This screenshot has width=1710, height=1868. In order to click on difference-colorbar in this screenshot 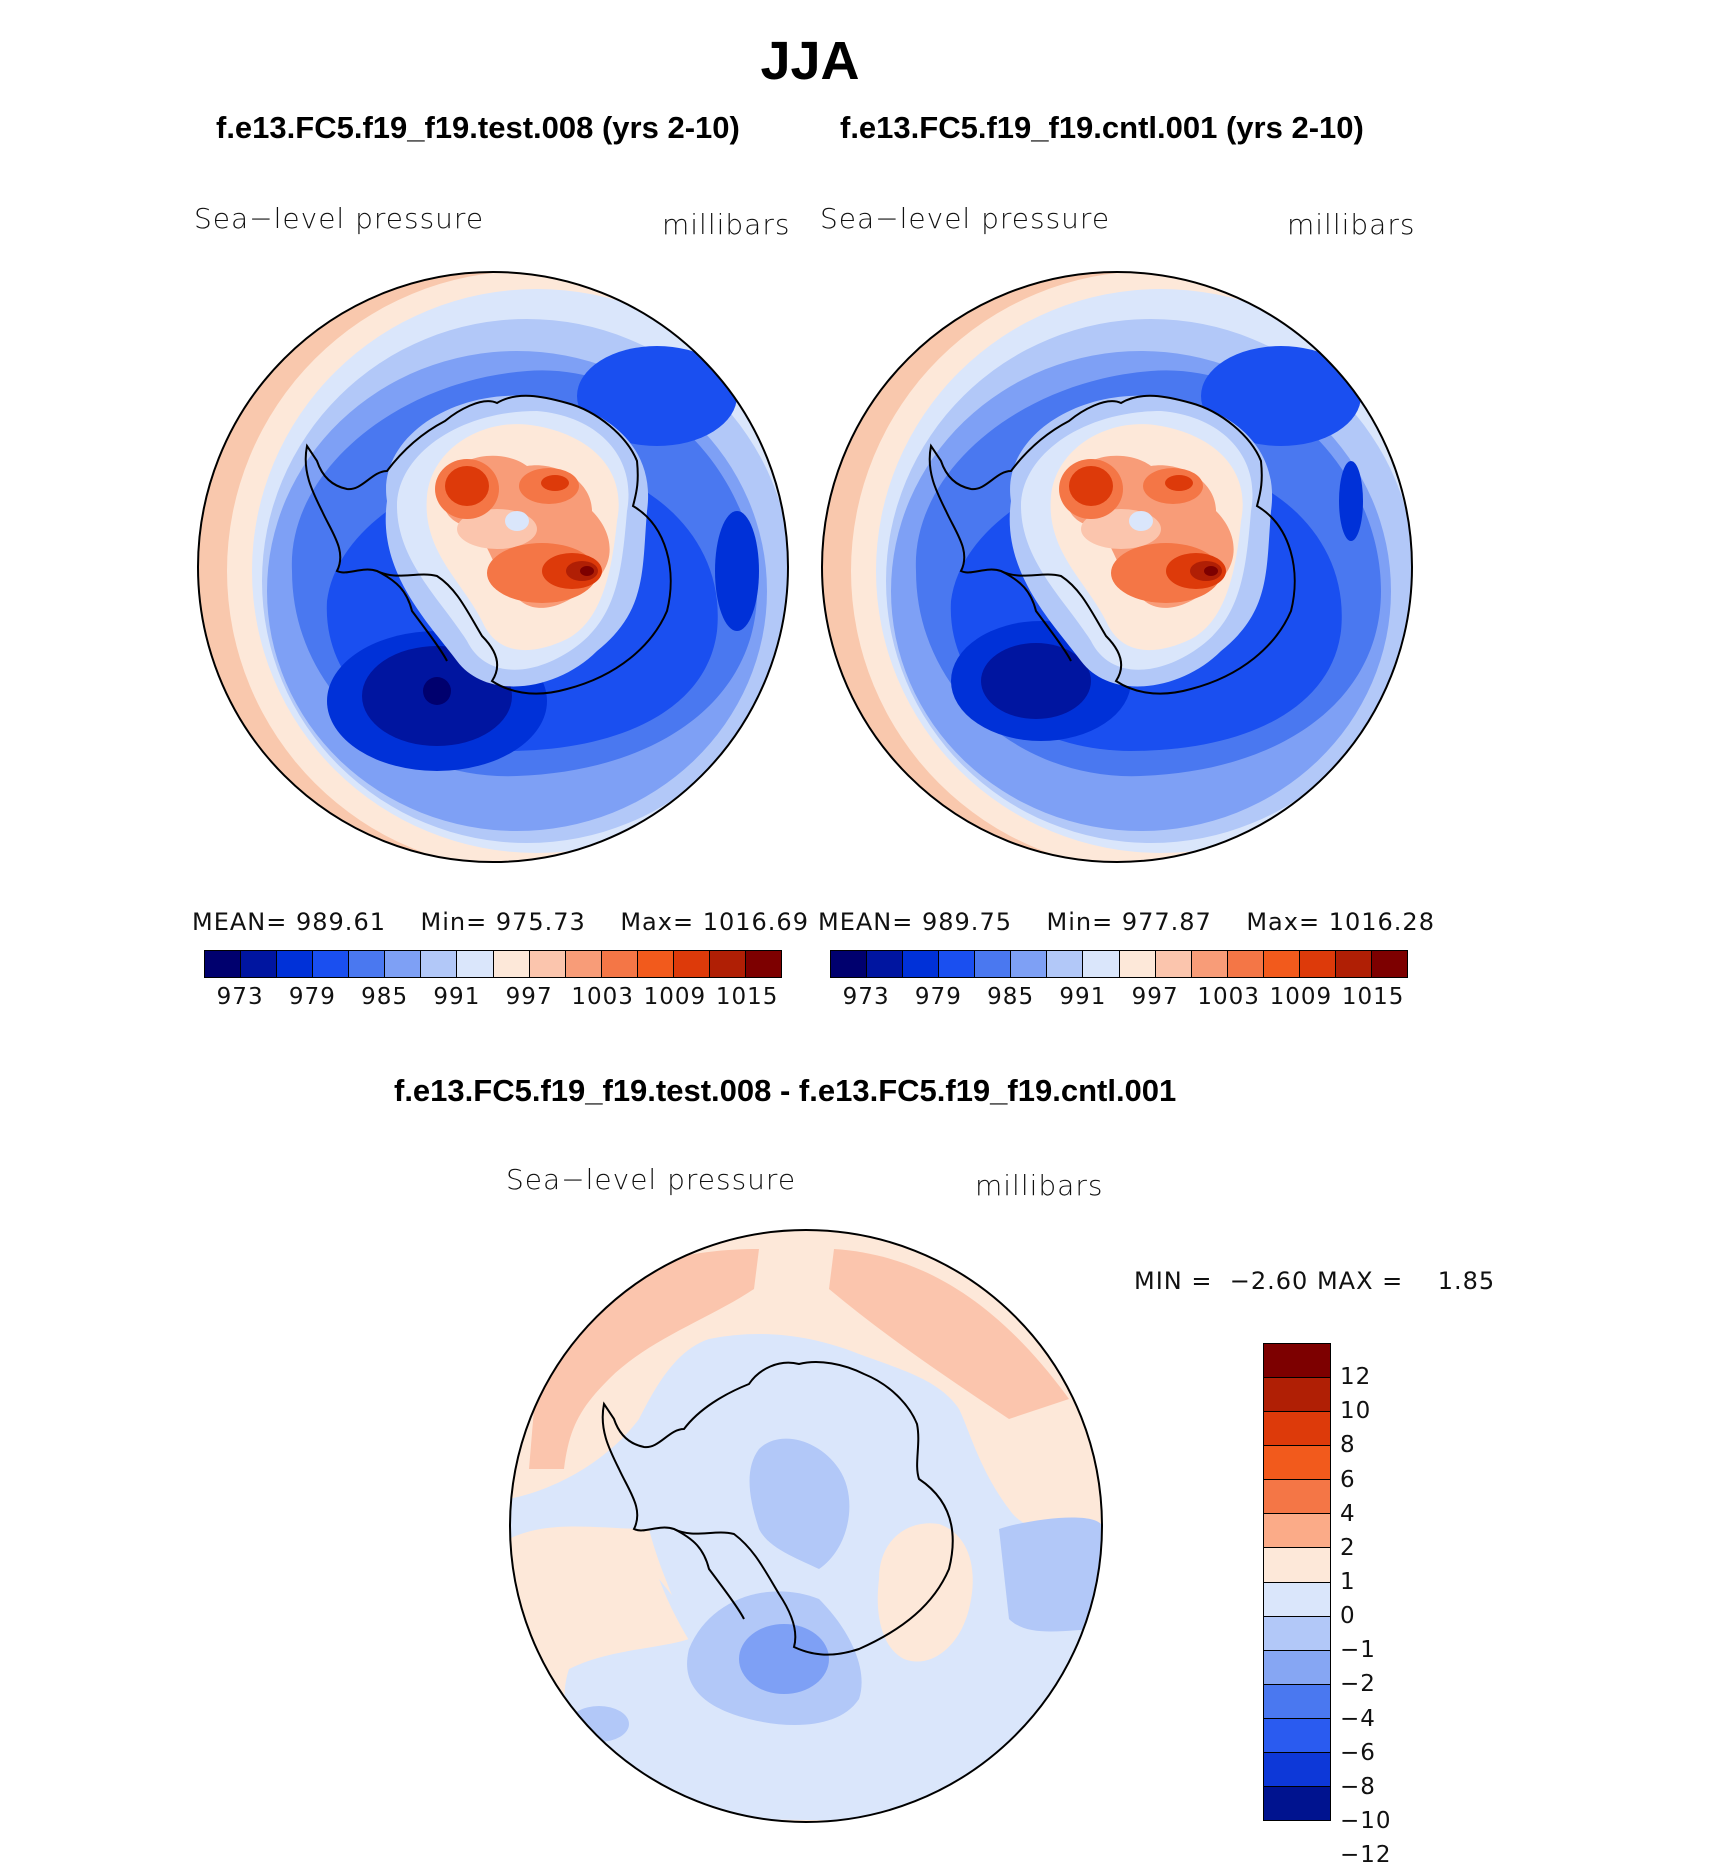, I will do `click(1297, 1582)`.